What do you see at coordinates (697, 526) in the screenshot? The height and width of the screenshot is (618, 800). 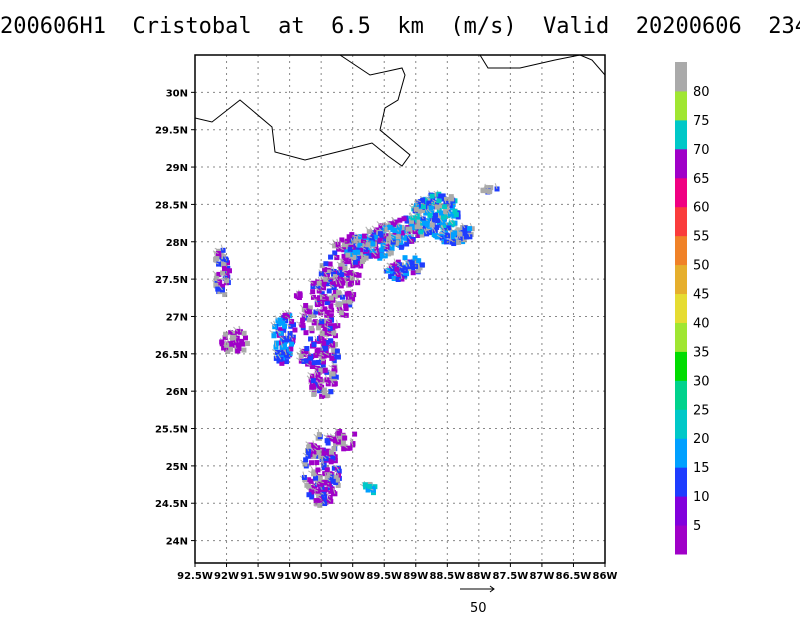 I see `colorbar-label: 5` at bounding box center [697, 526].